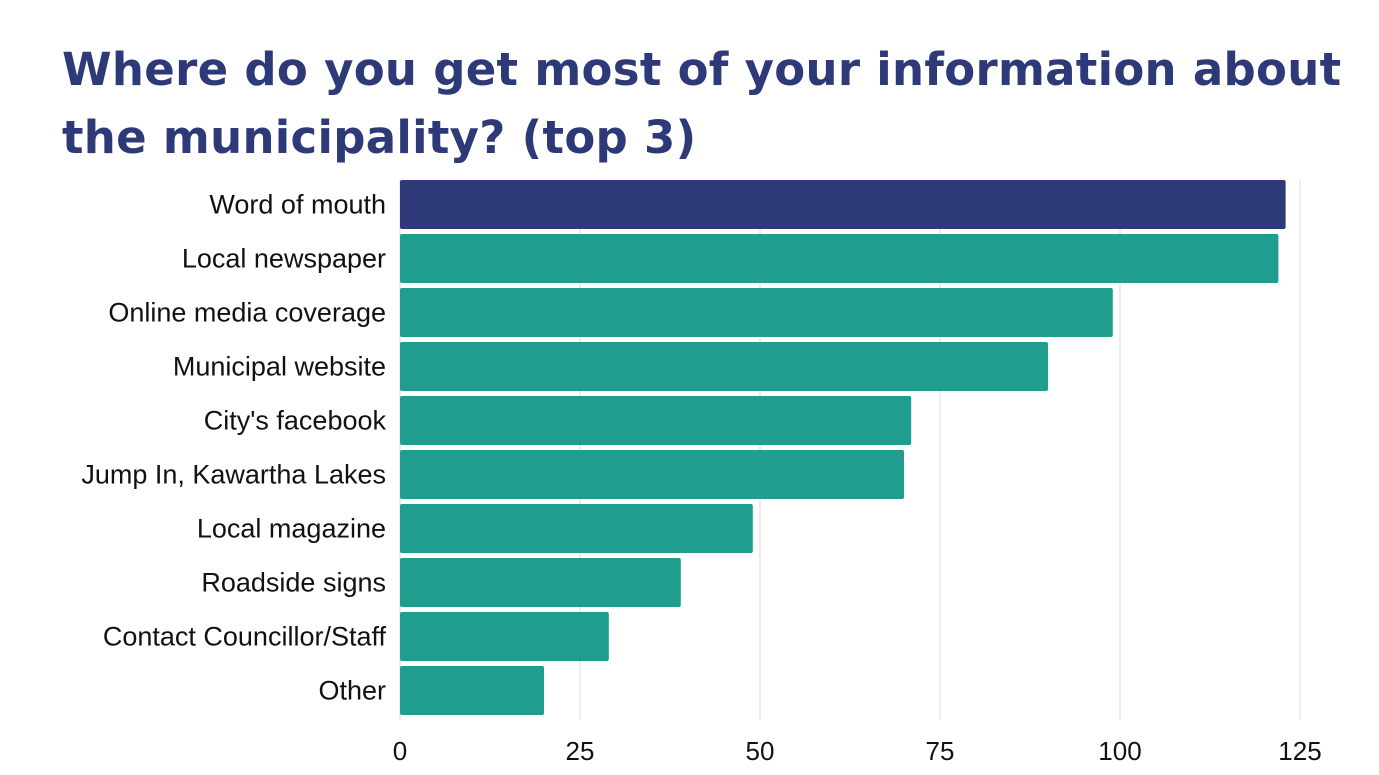 The height and width of the screenshot is (775, 1379). I want to click on x-tick-label-0: 0, so click(400, 751).